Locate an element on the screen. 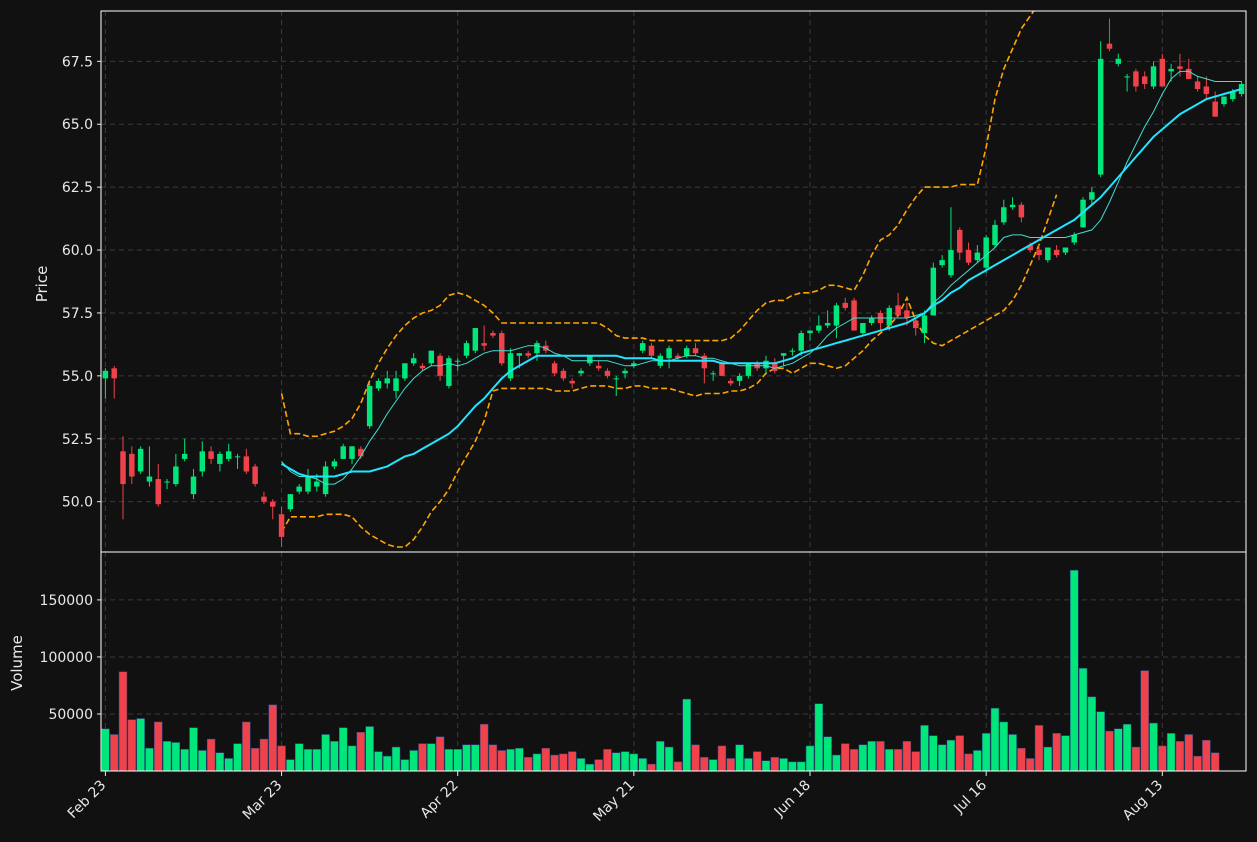 Image resolution: width=1257 pixels, height=842 pixels. volume-axis-label: Volume is located at coordinates (17, 663).